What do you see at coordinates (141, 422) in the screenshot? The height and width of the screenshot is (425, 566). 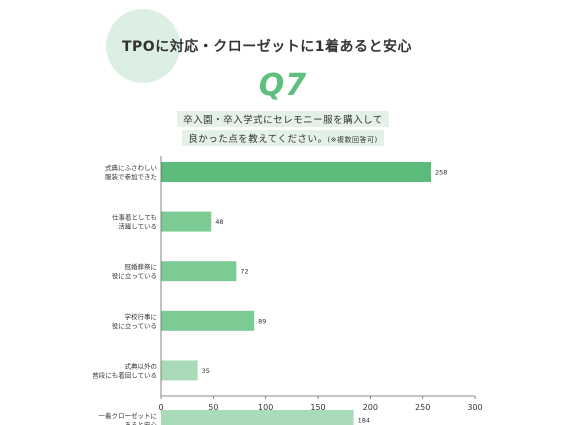 I see `category-label: あると安心` at bounding box center [141, 422].